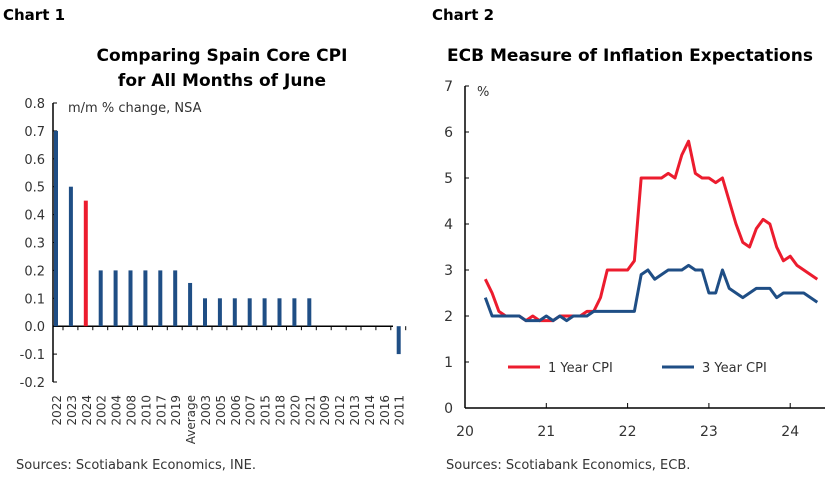 Image resolution: width=828 pixels, height=483 pixels. What do you see at coordinates (221, 410) in the screenshot?
I see `x-tick-label: 2005` at bounding box center [221, 410].